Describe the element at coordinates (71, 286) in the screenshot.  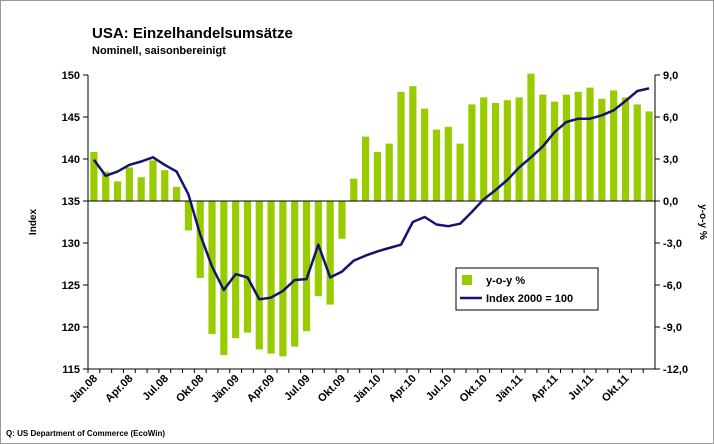
I see `y-tick-label: 125` at that location.